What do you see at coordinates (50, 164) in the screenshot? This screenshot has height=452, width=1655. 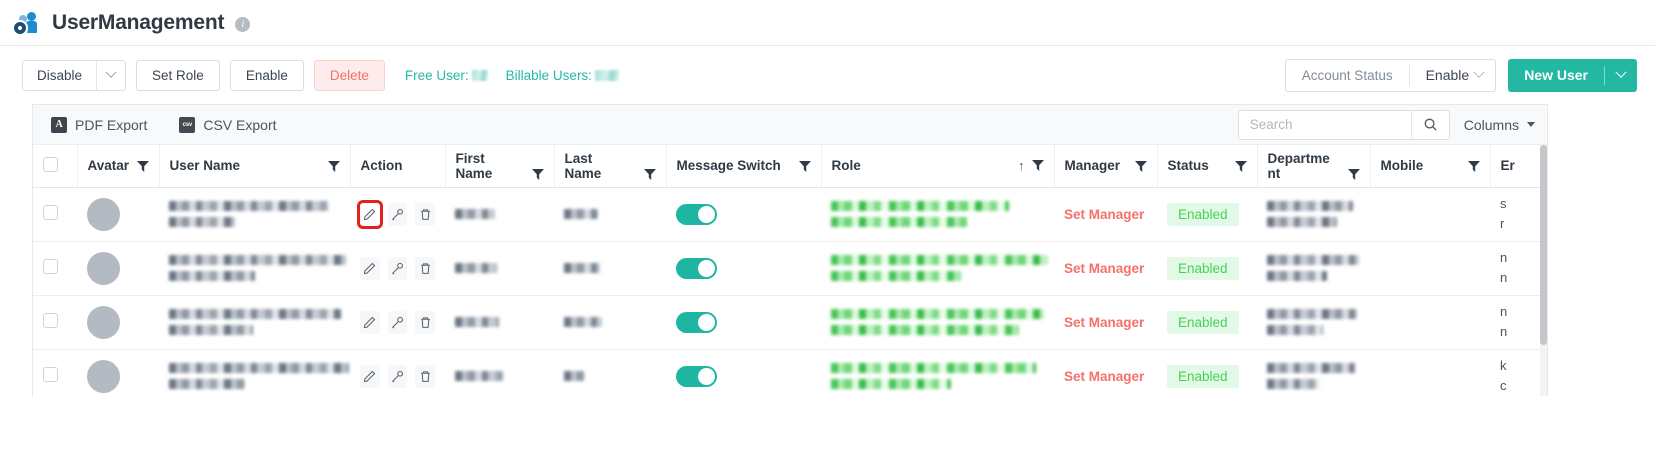 I see `select-all-checkbox` at bounding box center [50, 164].